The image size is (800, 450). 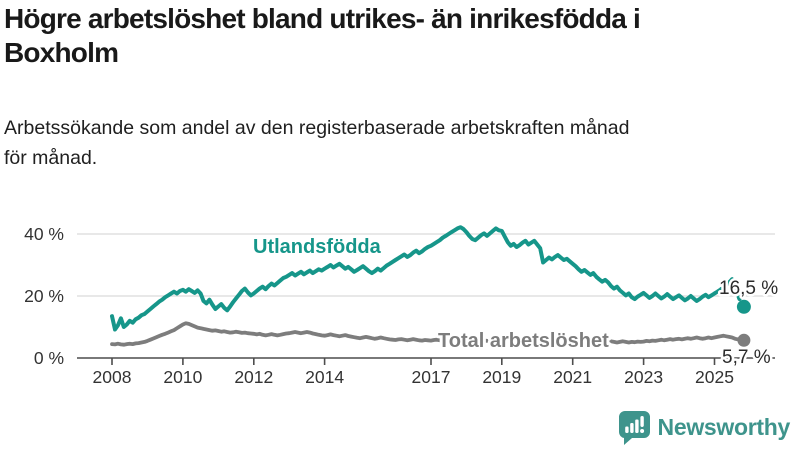 What do you see at coordinates (724, 427) in the screenshot?
I see `brand-wordmark: Newsworthy` at bounding box center [724, 427].